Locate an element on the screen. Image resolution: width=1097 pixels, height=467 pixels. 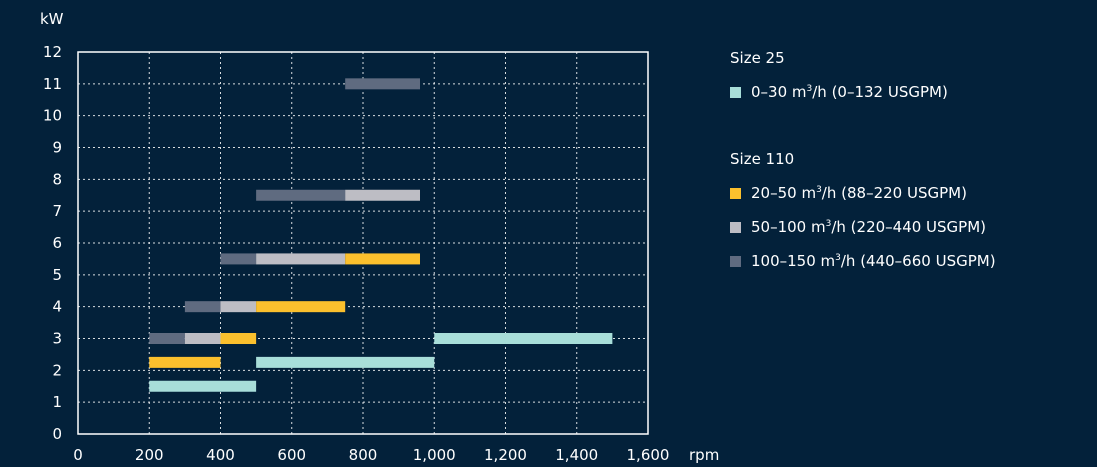
legend-label: 20–50 m3/h (88–220 USGPM) is located at coordinates (859, 193).